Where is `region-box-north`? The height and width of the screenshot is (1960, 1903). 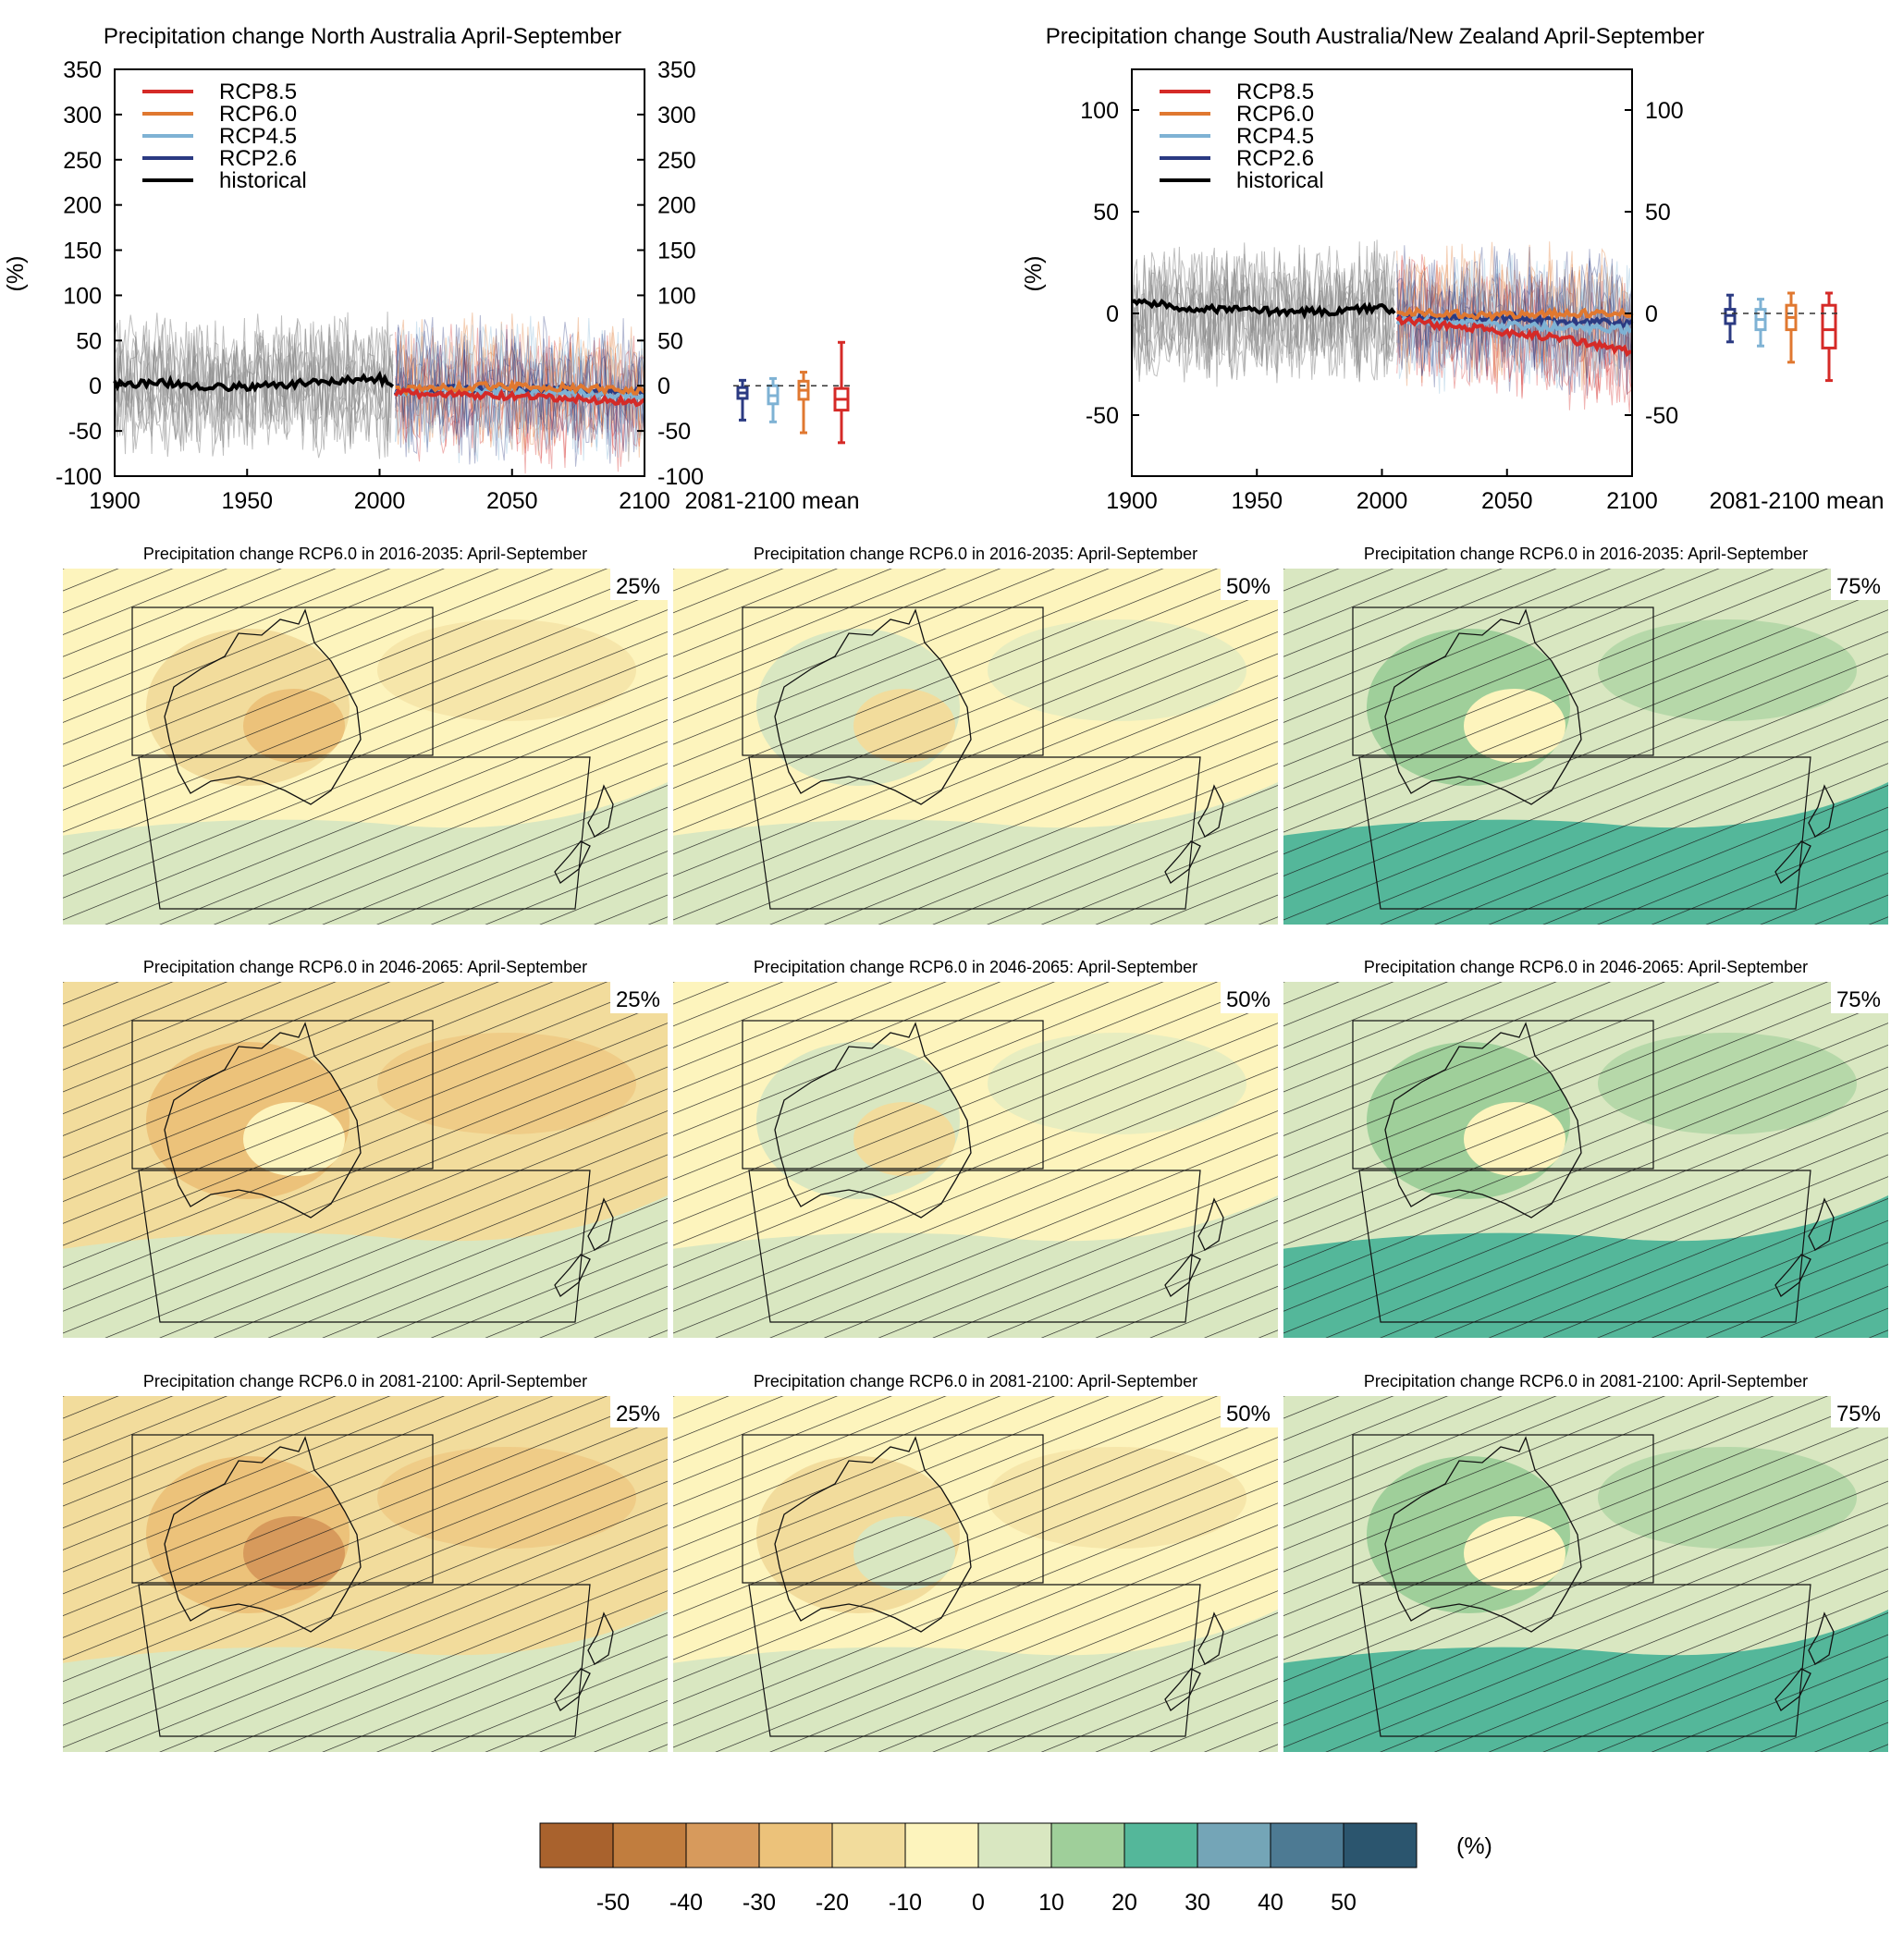 region-box-north is located at coordinates (282, 1095).